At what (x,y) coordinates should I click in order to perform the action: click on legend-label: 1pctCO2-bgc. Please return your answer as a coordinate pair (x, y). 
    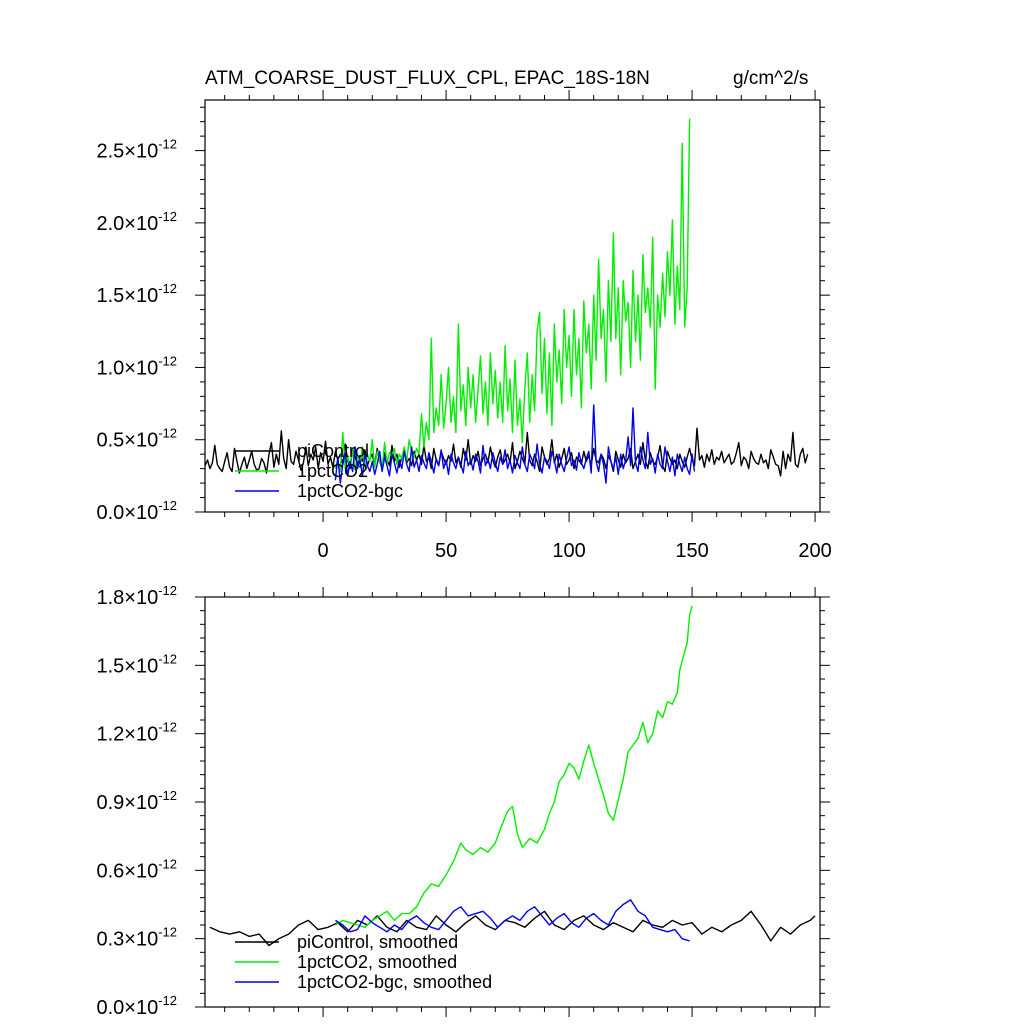
    Looking at the image, I should click on (350, 491).